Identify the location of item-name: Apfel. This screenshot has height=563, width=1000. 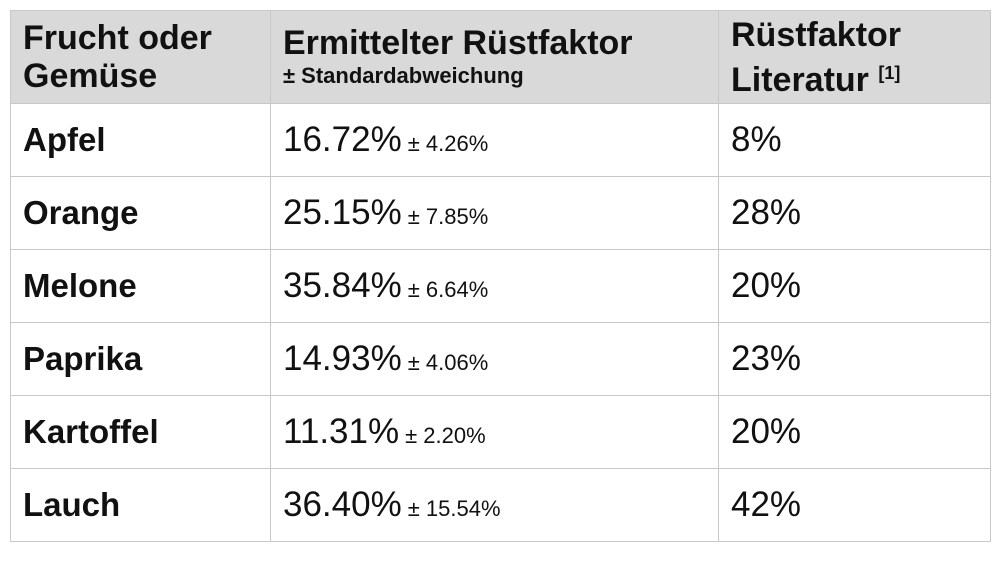
(140, 140).